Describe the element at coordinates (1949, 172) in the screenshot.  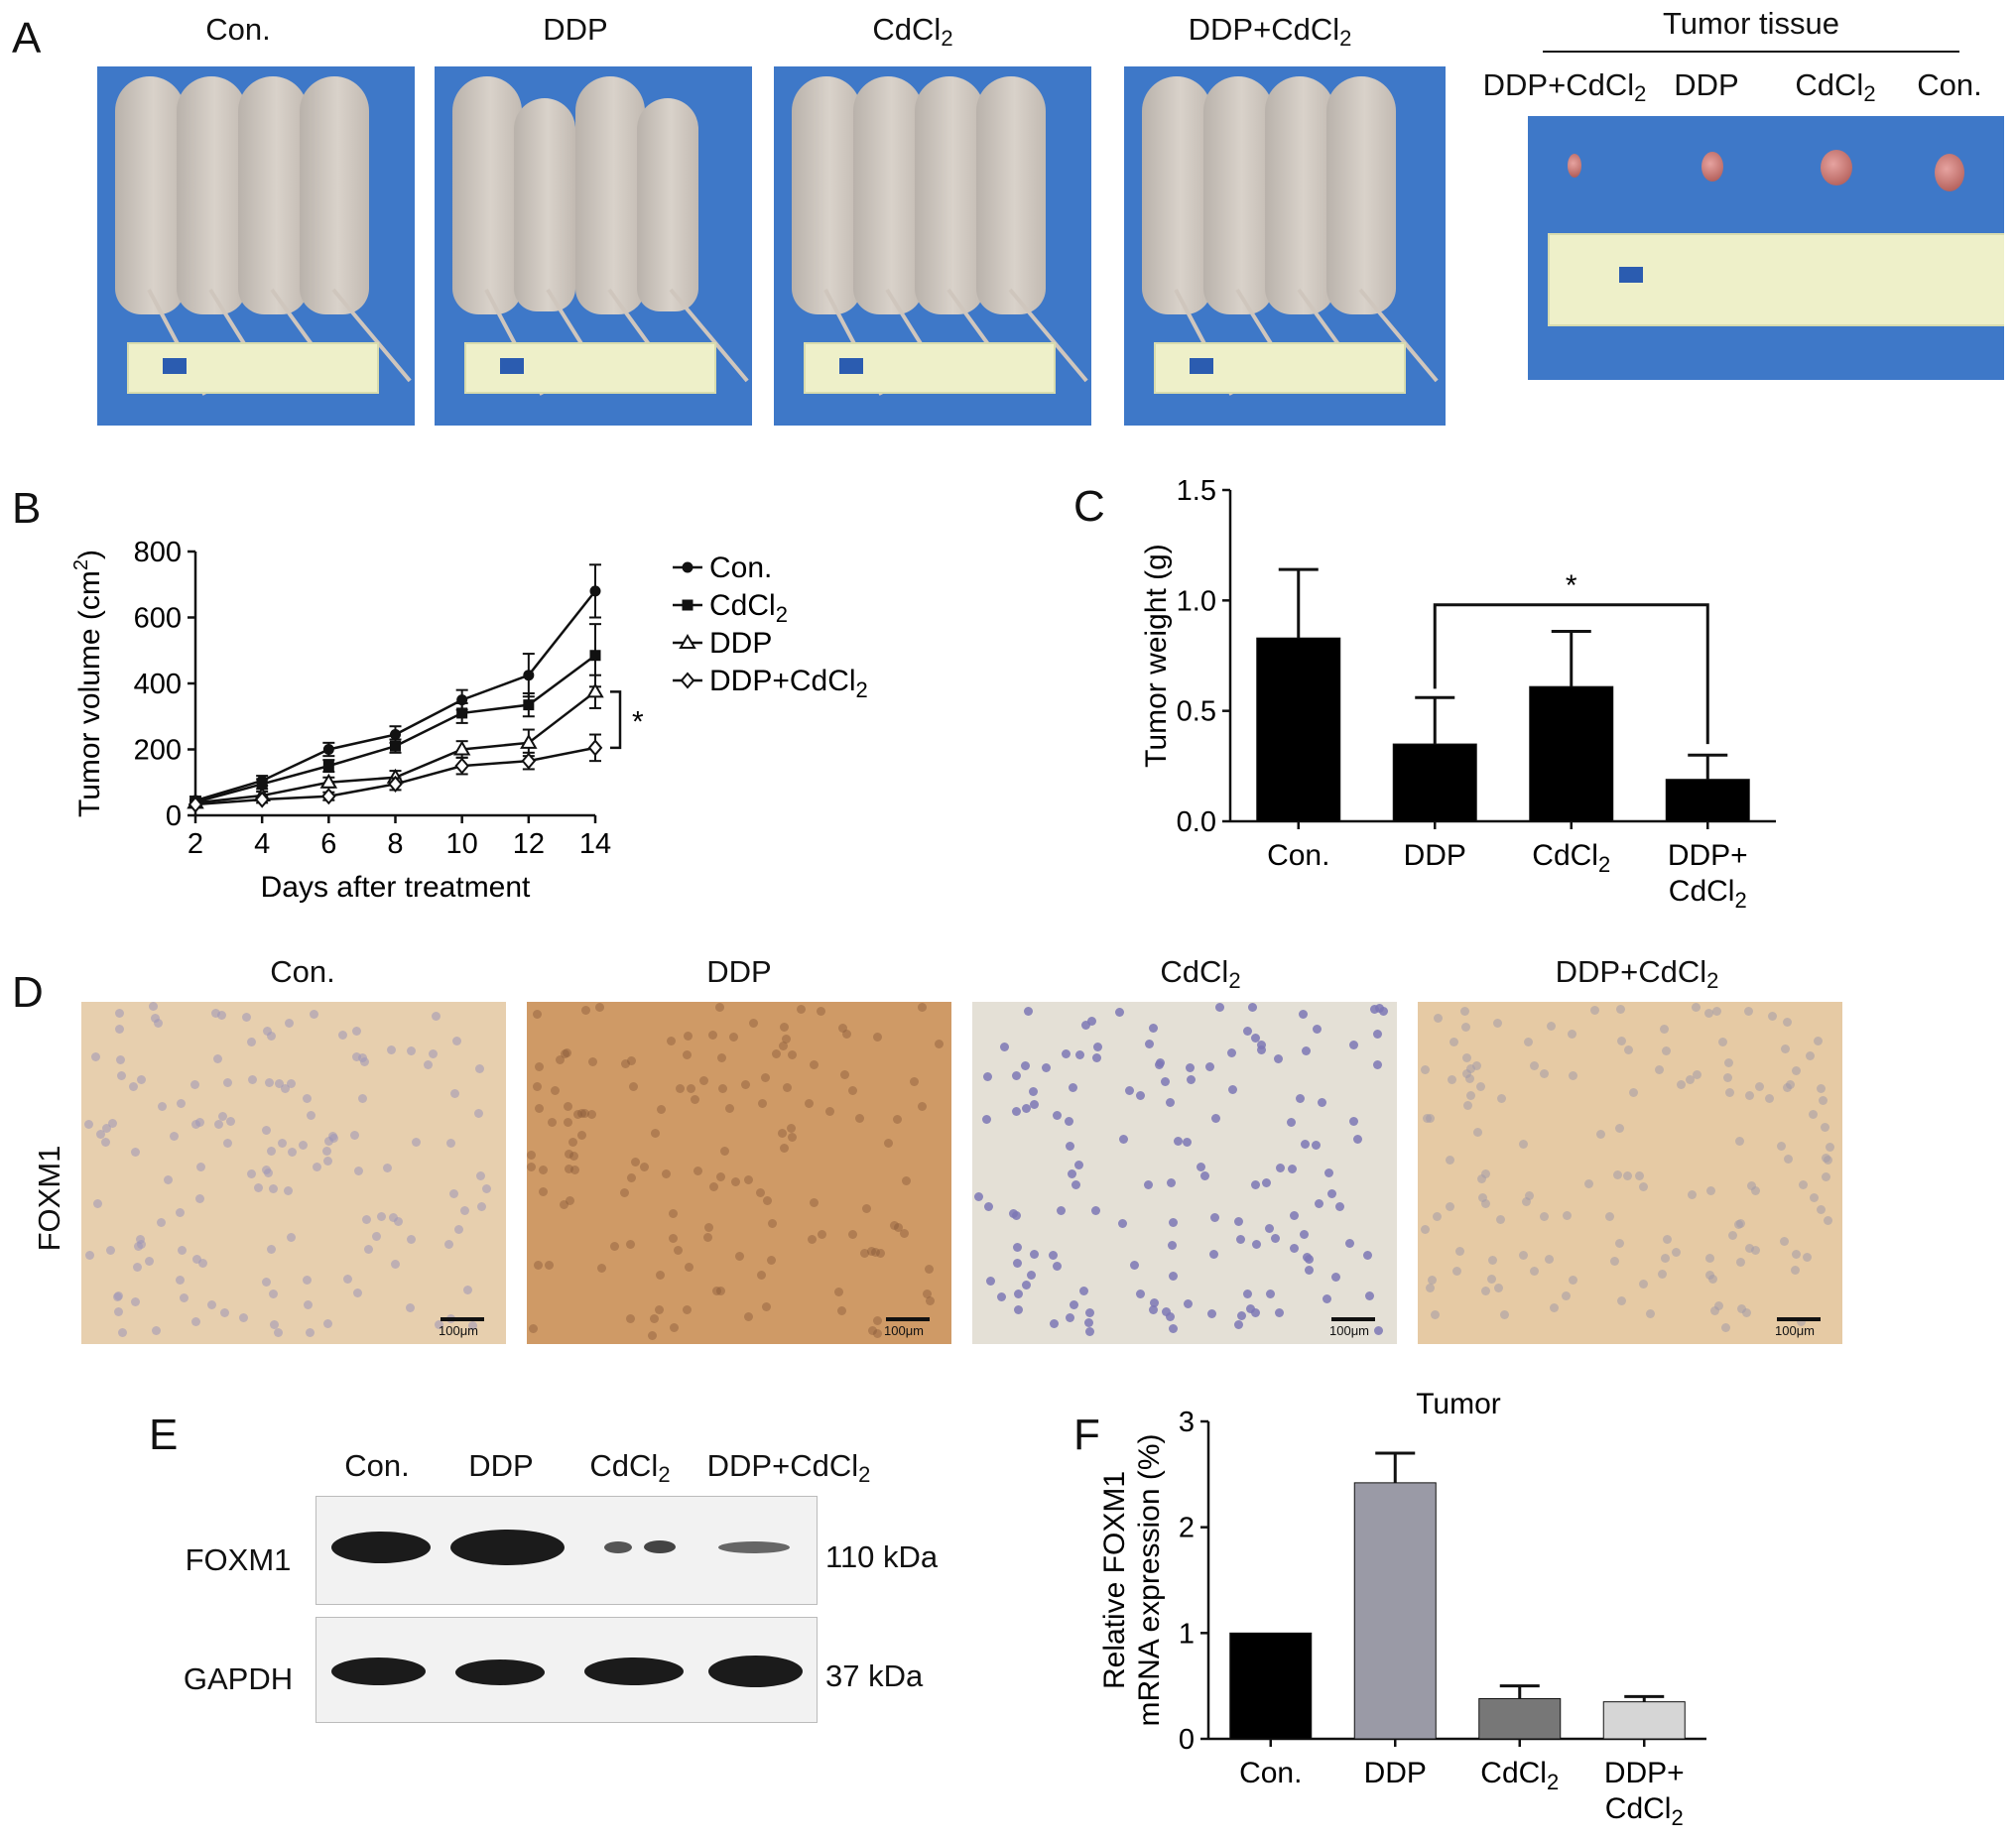
I see `tumor` at that location.